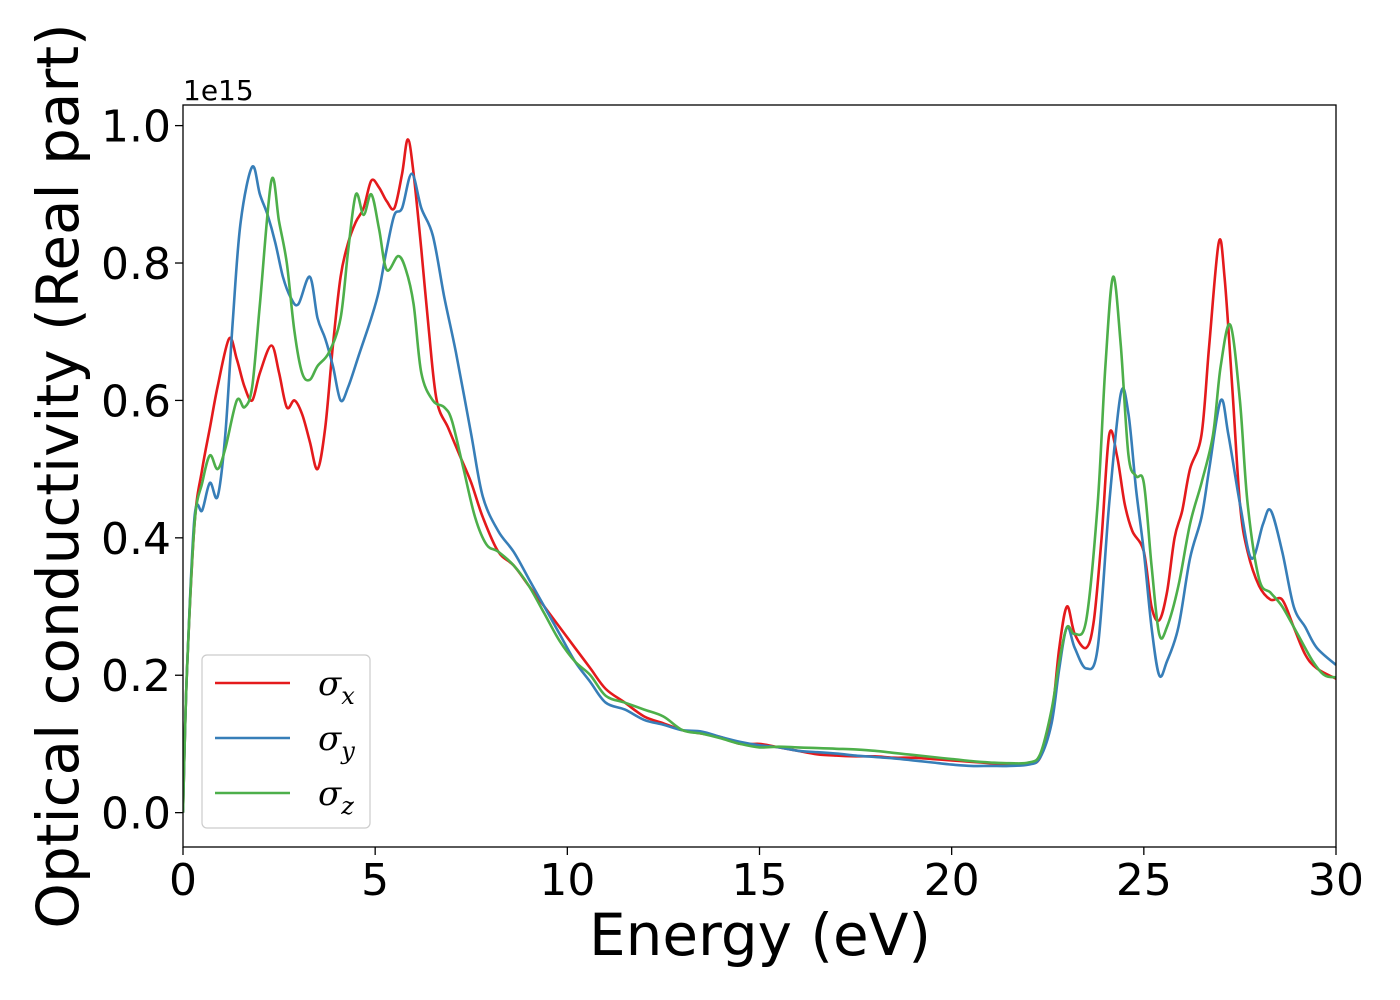 The height and width of the screenshot is (1000, 1400). I want to click on x-tick-label: 0, so click(183, 880).